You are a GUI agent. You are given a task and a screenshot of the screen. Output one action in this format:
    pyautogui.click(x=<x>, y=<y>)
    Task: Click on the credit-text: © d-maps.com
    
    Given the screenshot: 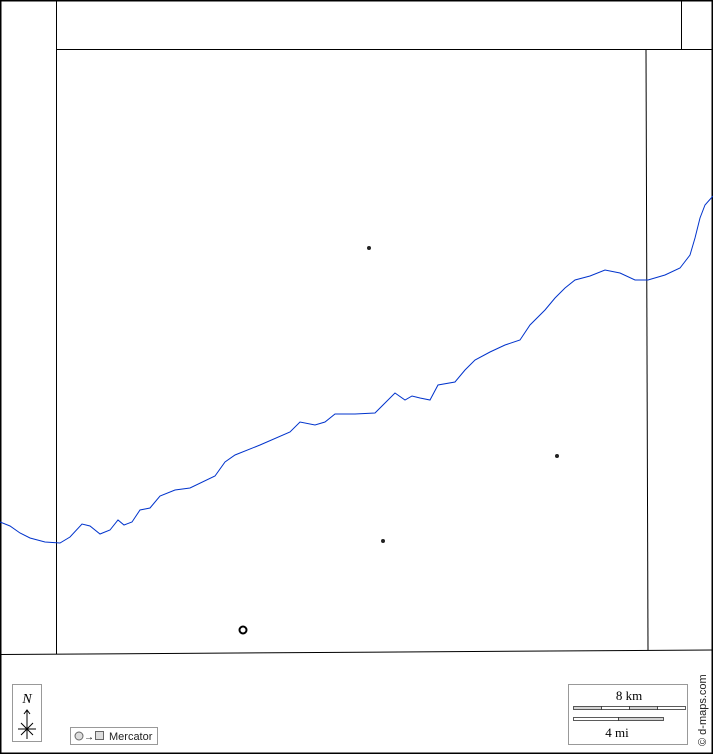 What is the action you would take?
    pyautogui.click(x=703, y=710)
    